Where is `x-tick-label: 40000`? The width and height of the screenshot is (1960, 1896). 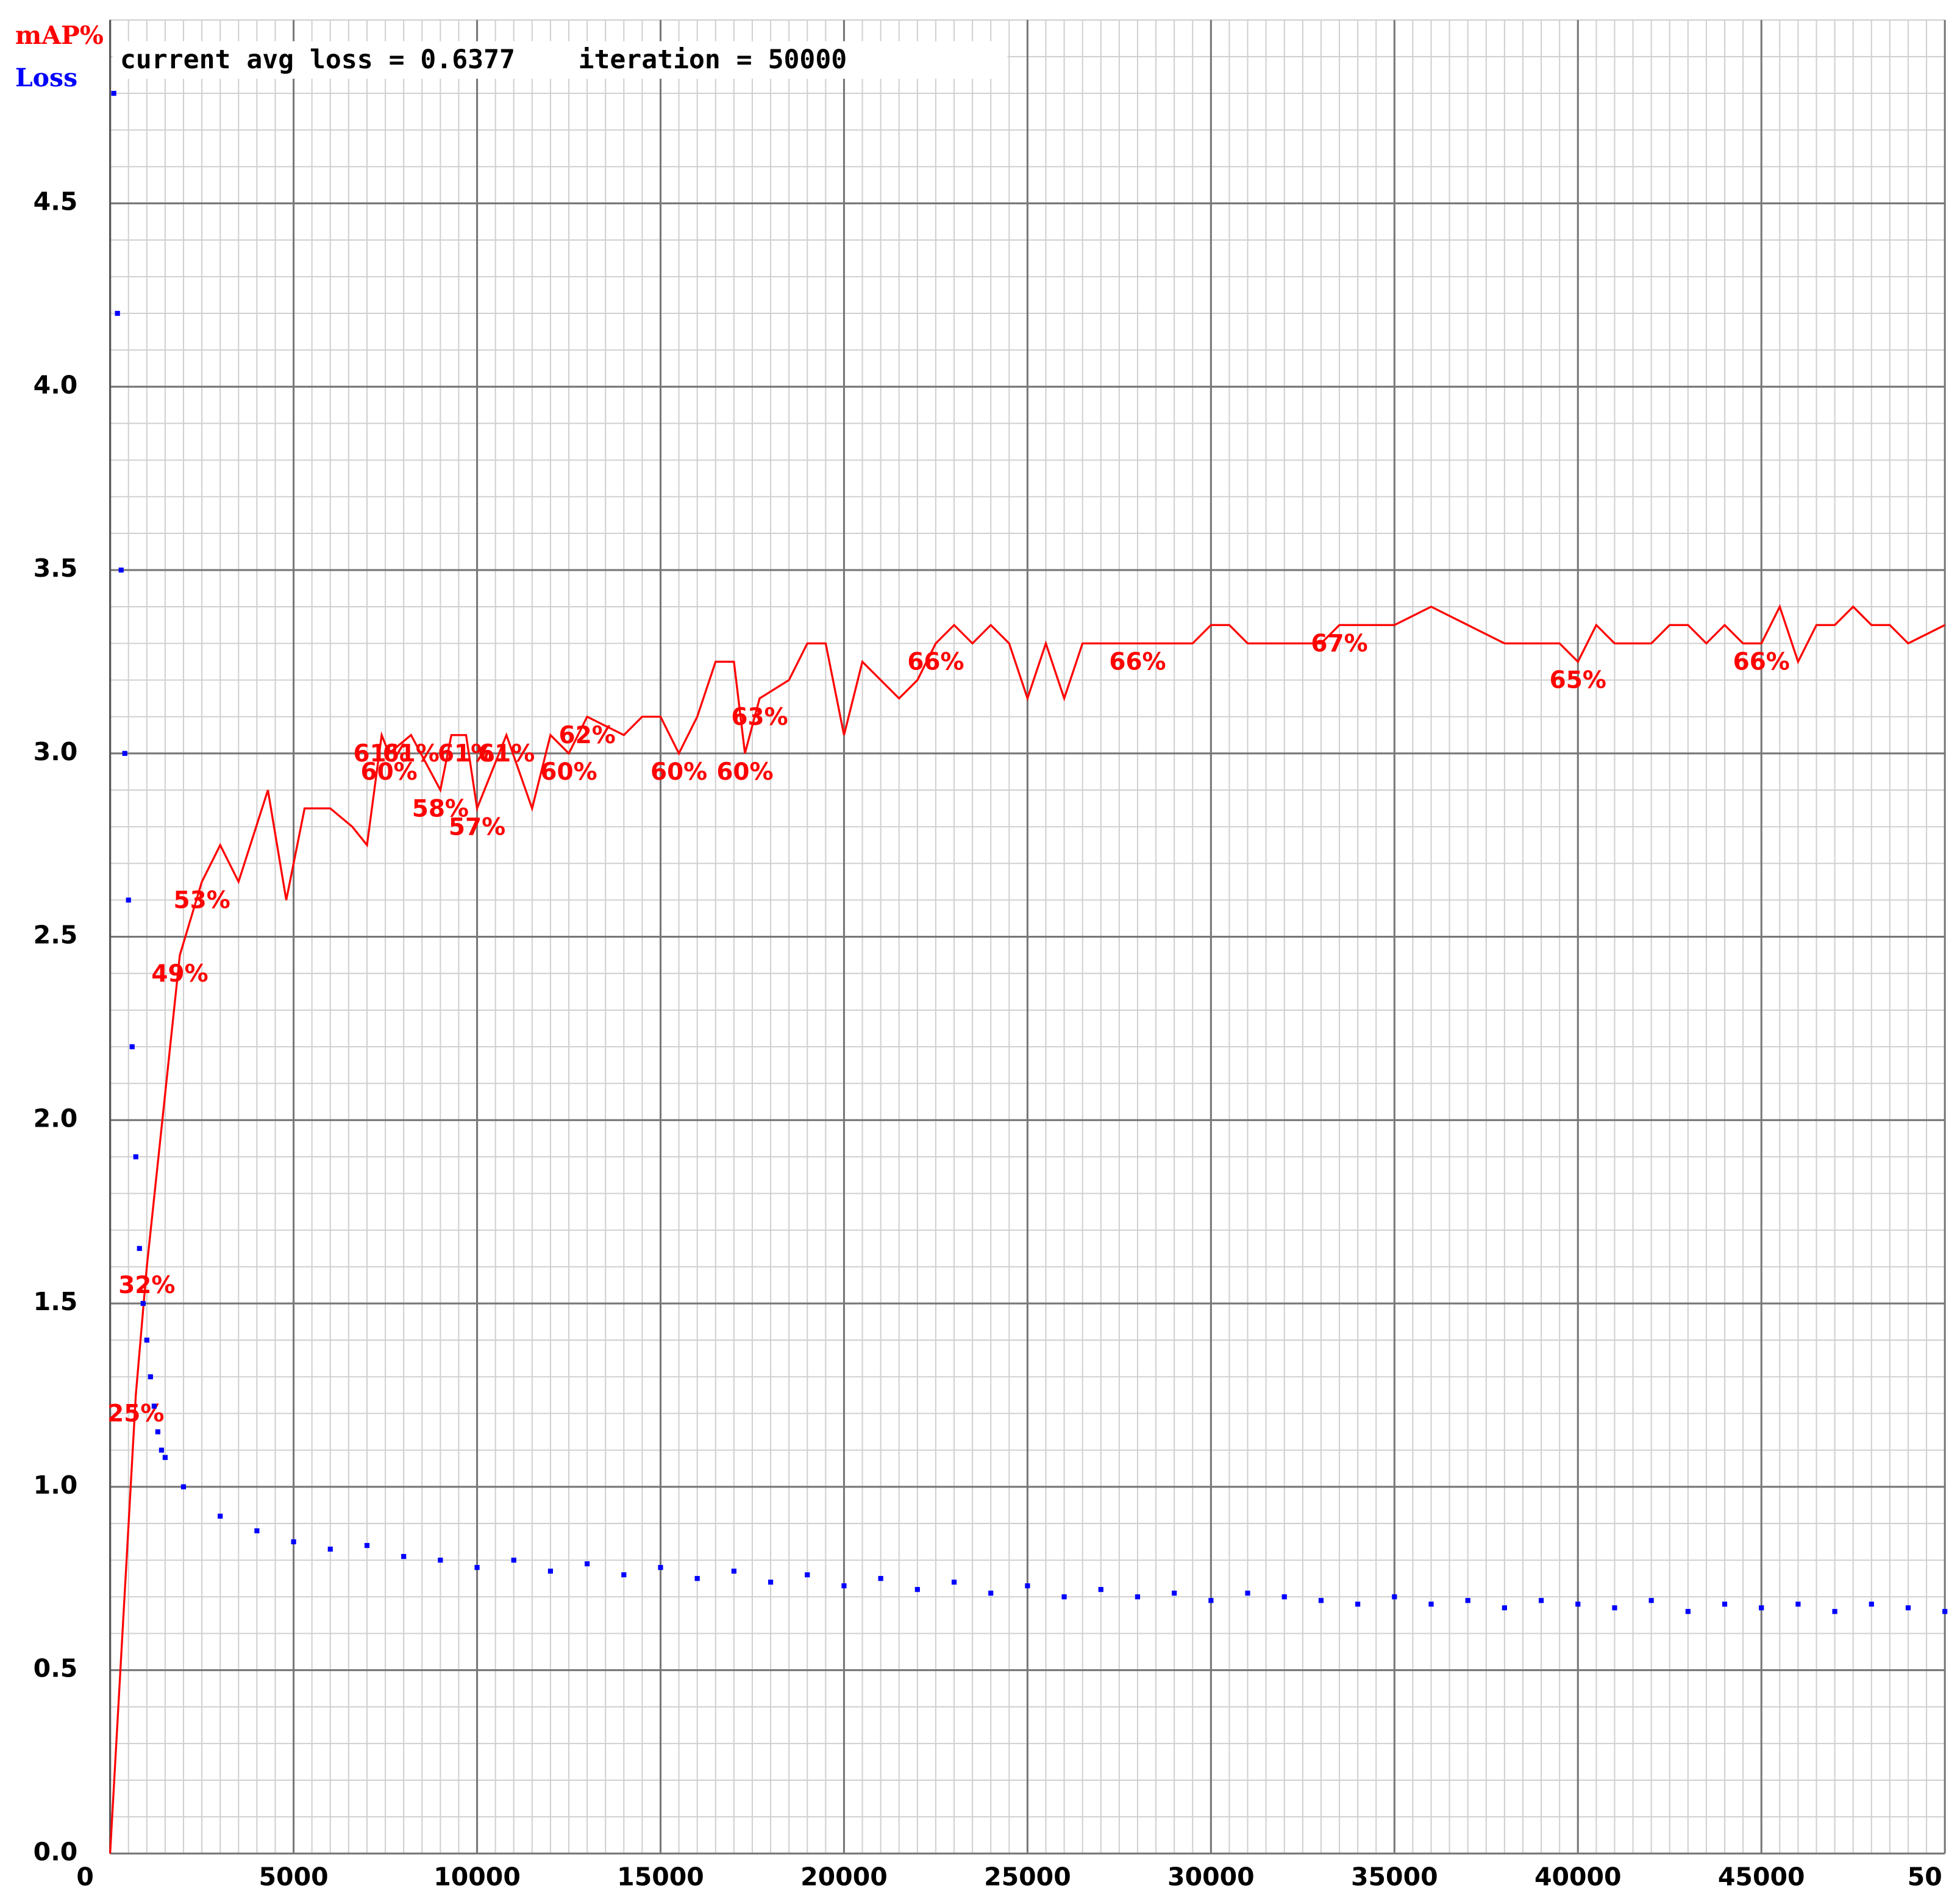
x-tick-label: 40000 is located at coordinates (1578, 1876).